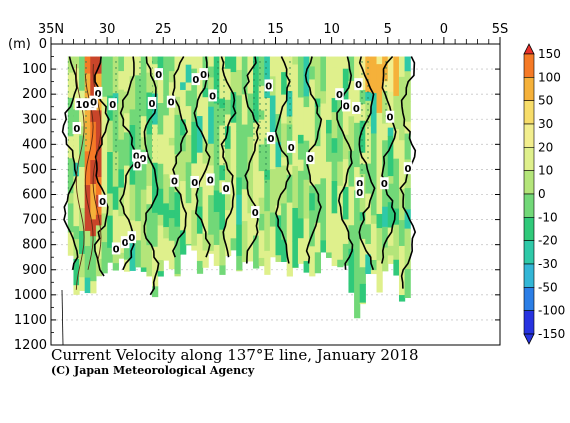  What do you see at coordinates (275, 29) in the screenshot?
I see `x-tick-label: 15` at bounding box center [275, 29].